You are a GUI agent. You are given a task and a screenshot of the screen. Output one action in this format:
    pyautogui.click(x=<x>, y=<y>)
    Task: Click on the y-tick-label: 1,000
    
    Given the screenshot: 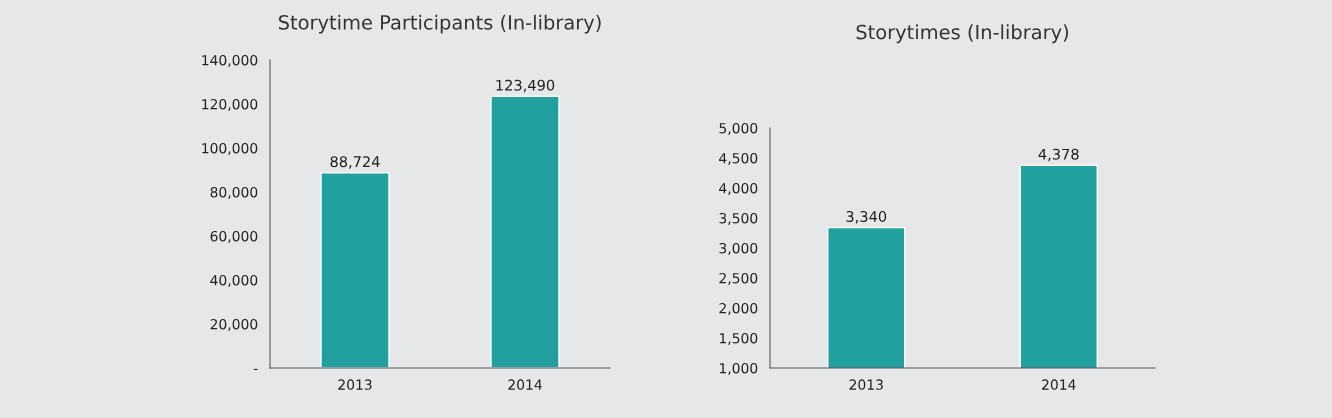 What is the action you would take?
    pyautogui.click(x=738, y=368)
    